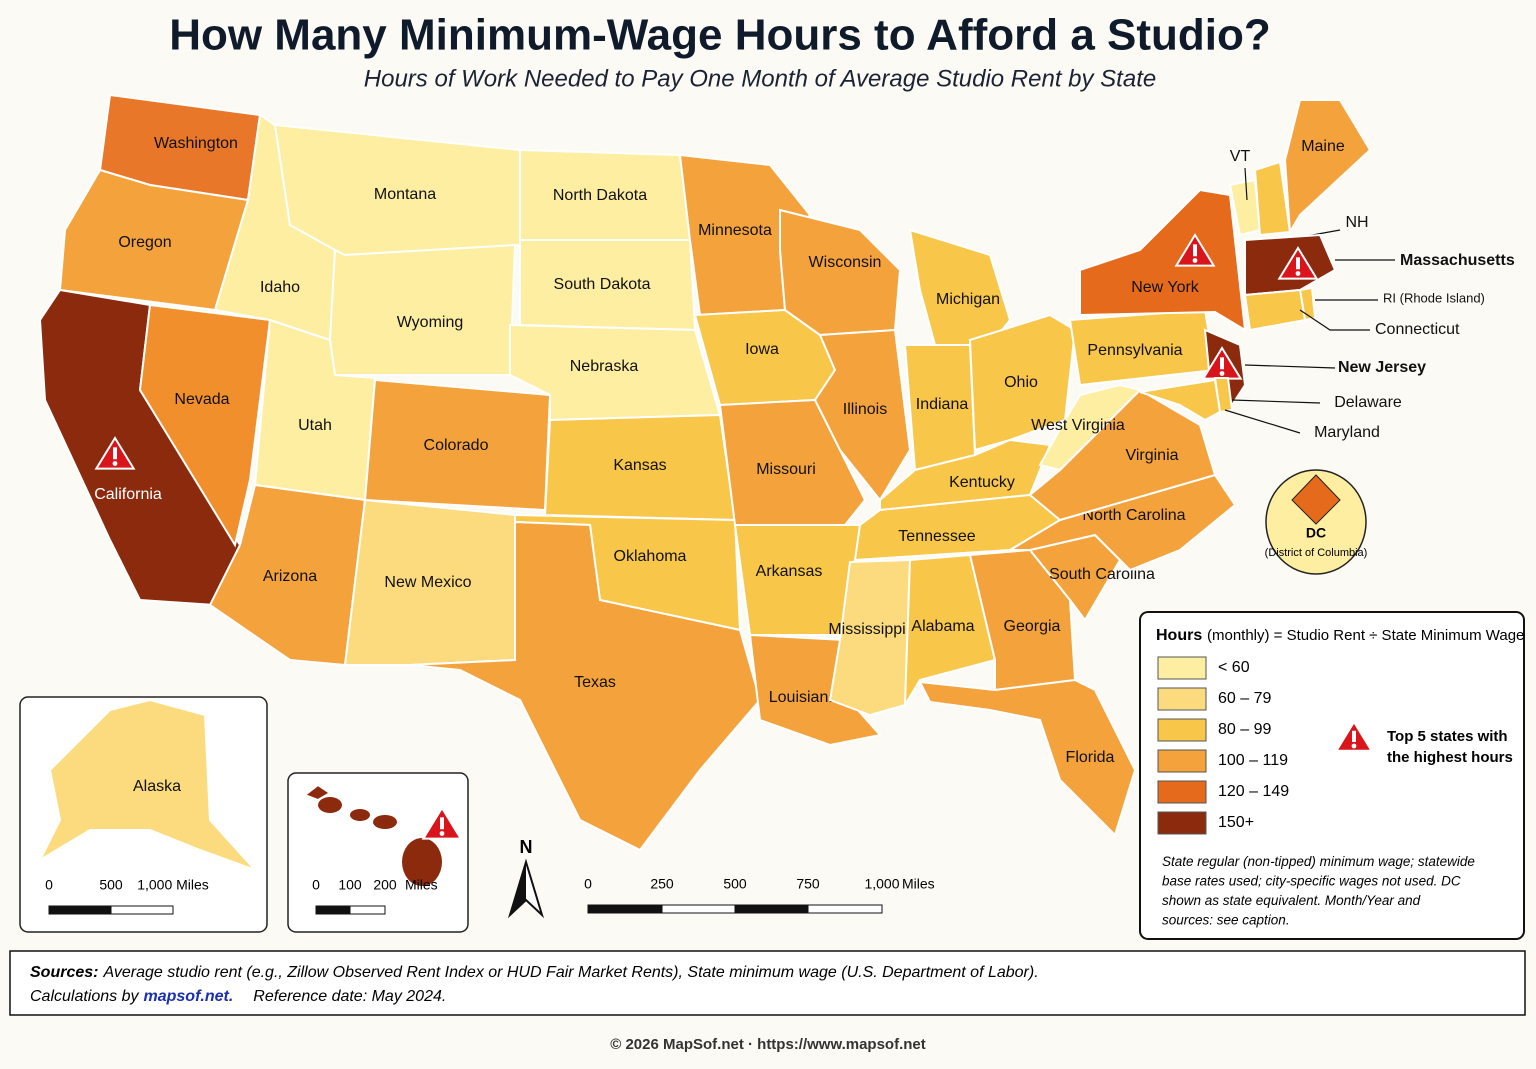 The image size is (1536, 1069). What do you see at coordinates (189, 996) in the screenshot?
I see `site-link: mapsof.net.` at bounding box center [189, 996].